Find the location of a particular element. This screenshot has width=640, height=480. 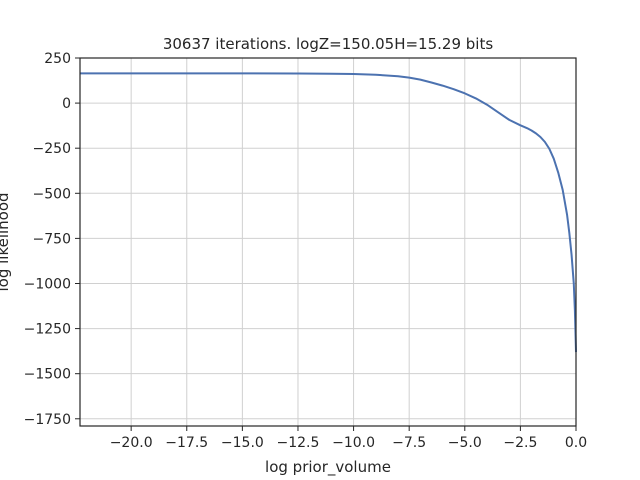

y-tick-label: −750 is located at coordinates (52, 239).